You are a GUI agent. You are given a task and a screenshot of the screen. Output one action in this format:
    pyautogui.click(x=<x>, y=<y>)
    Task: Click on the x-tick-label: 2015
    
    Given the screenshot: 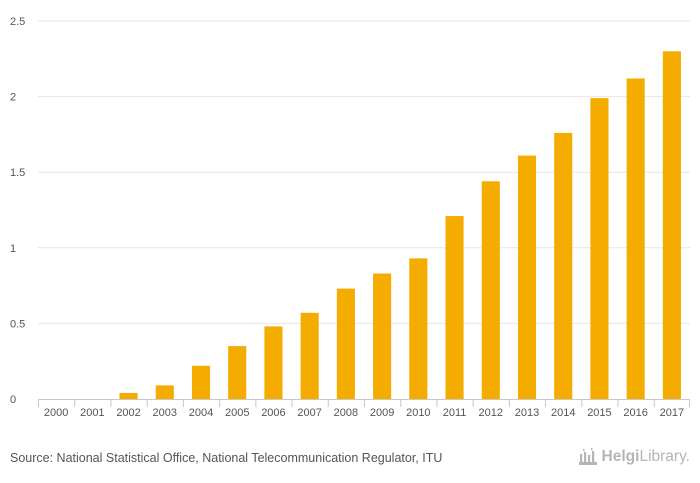 What is the action you would take?
    pyautogui.click(x=599, y=413)
    